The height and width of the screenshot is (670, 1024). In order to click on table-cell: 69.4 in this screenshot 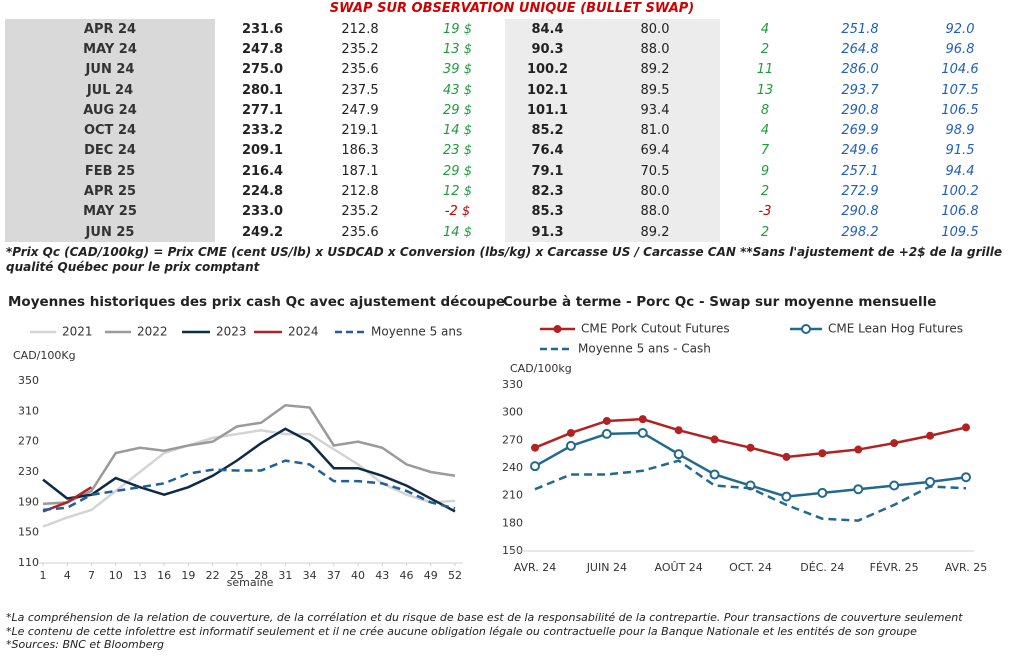, I will do `click(655, 151)`.